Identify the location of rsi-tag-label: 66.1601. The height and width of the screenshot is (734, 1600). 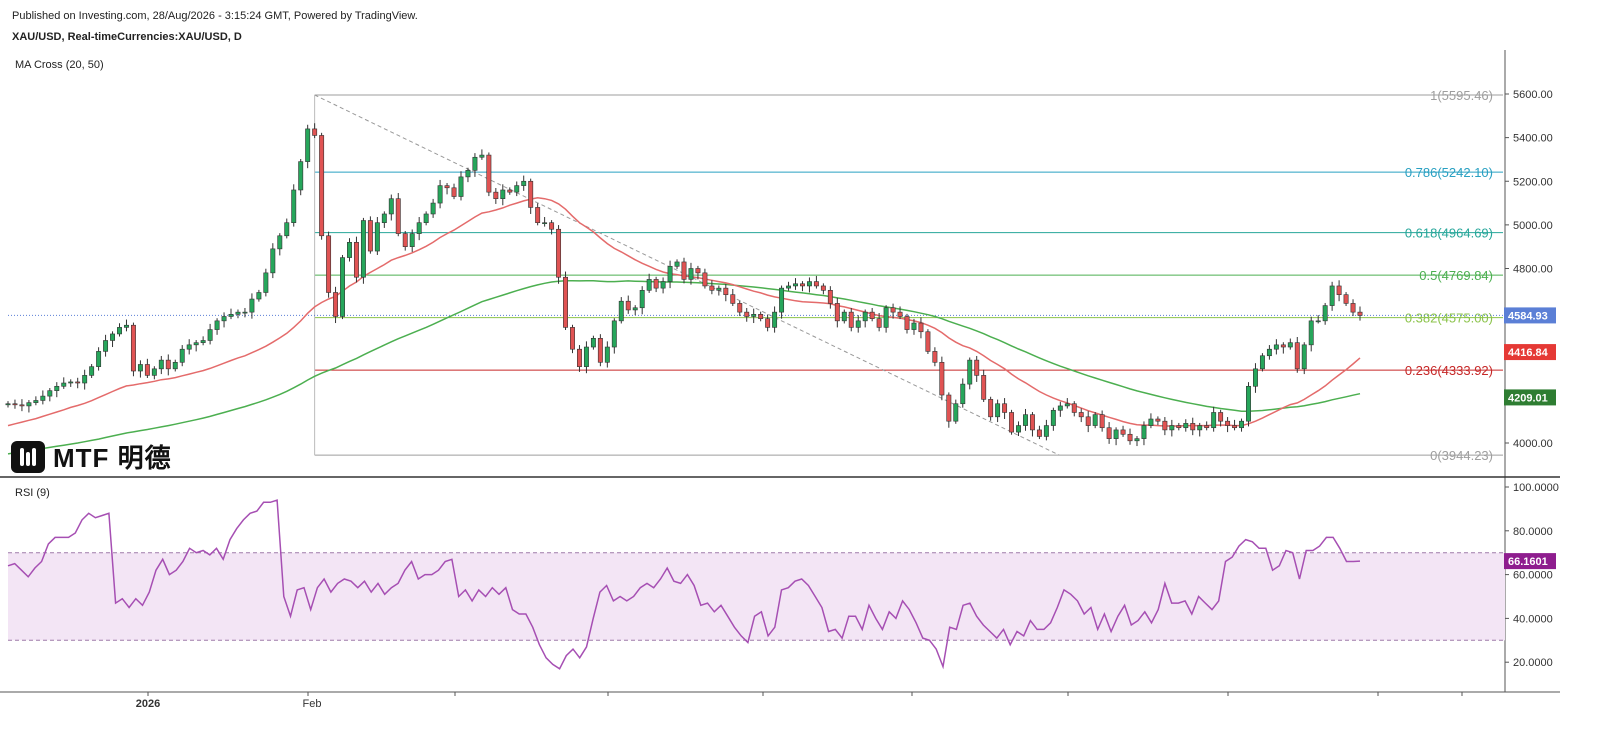
(1528, 562).